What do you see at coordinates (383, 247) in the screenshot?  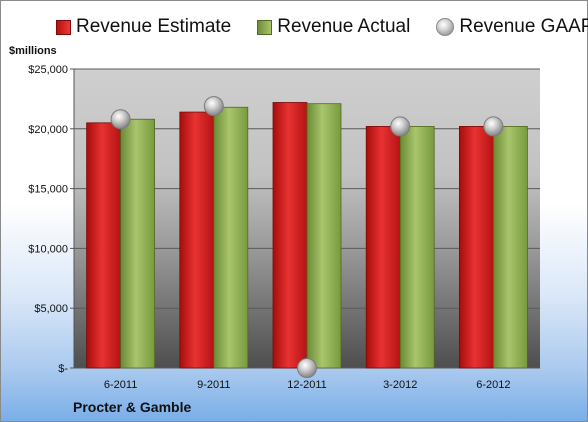 I see `bar-revenue-estimate-3-2012` at bounding box center [383, 247].